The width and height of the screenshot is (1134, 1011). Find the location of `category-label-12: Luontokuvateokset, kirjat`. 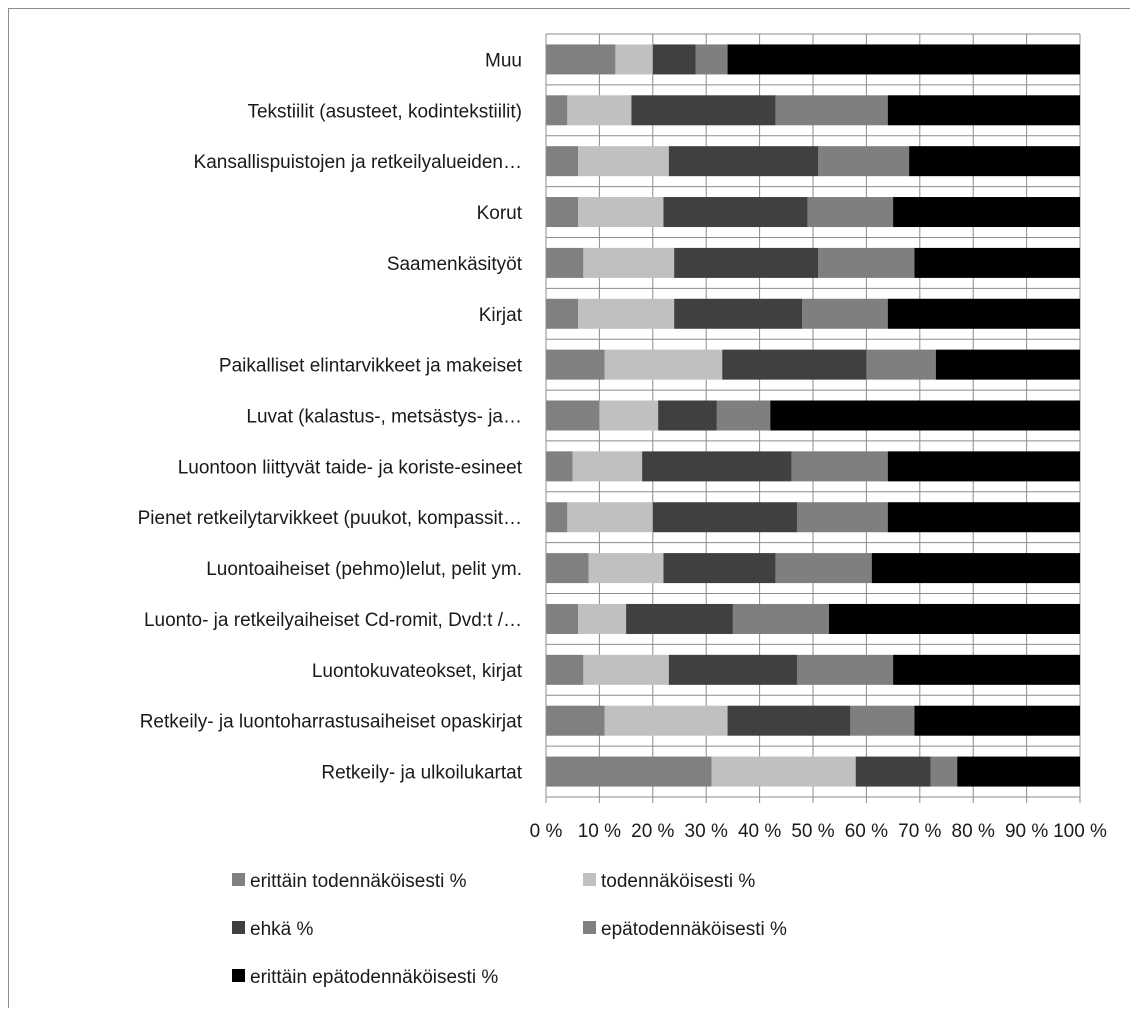

category-label-12: Luontokuvateokset, kirjat is located at coordinates (417, 671).